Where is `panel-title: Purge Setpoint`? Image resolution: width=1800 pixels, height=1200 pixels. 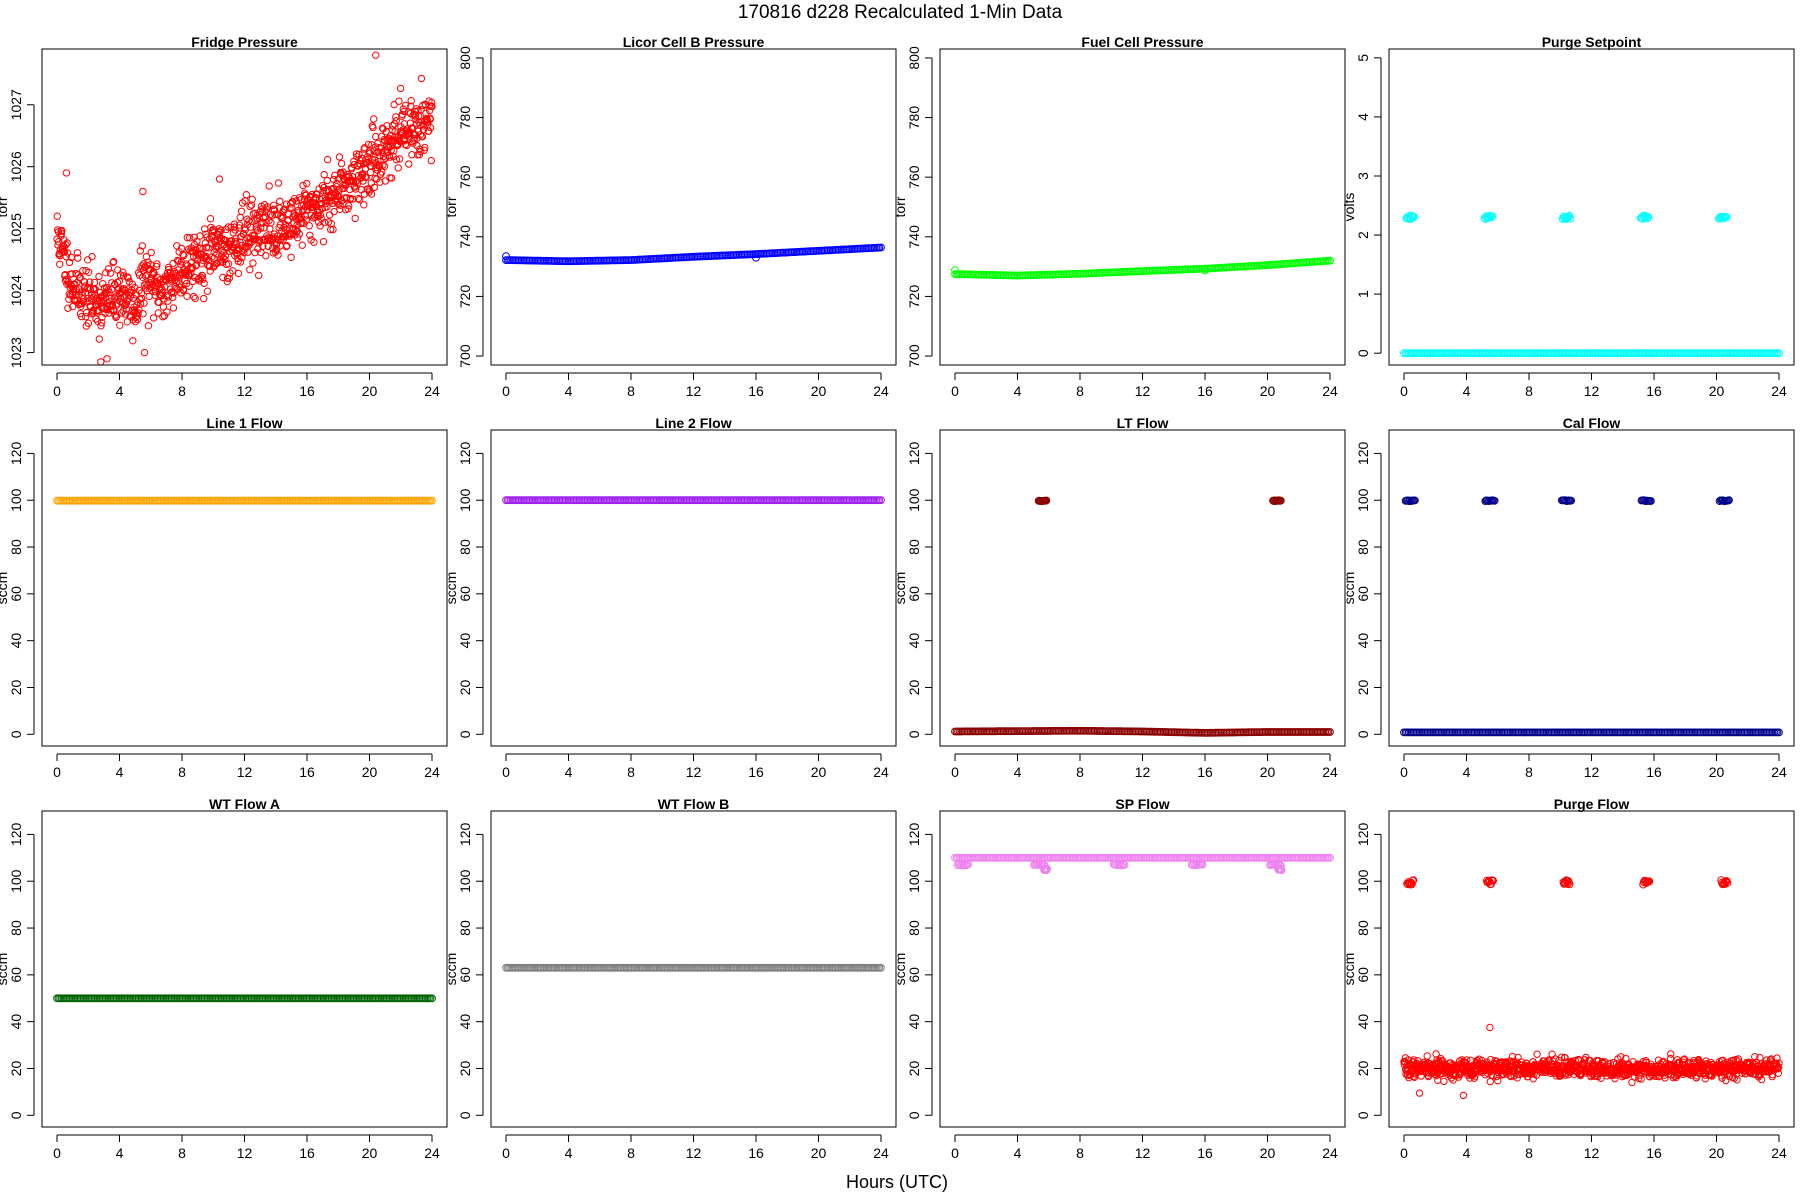
panel-title: Purge Setpoint is located at coordinates (1592, 42).